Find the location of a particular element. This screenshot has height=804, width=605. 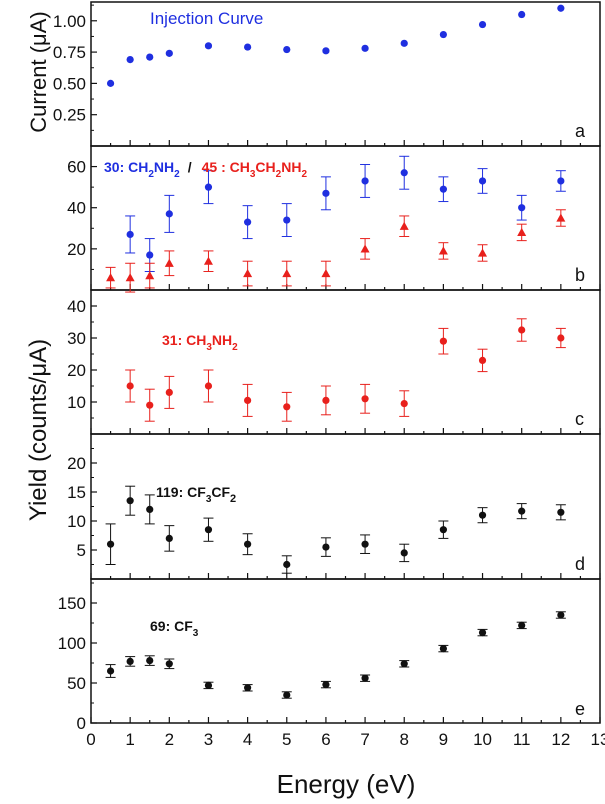

panel-a-ytick-label: 1.00 is located at coordinates (69, 21).